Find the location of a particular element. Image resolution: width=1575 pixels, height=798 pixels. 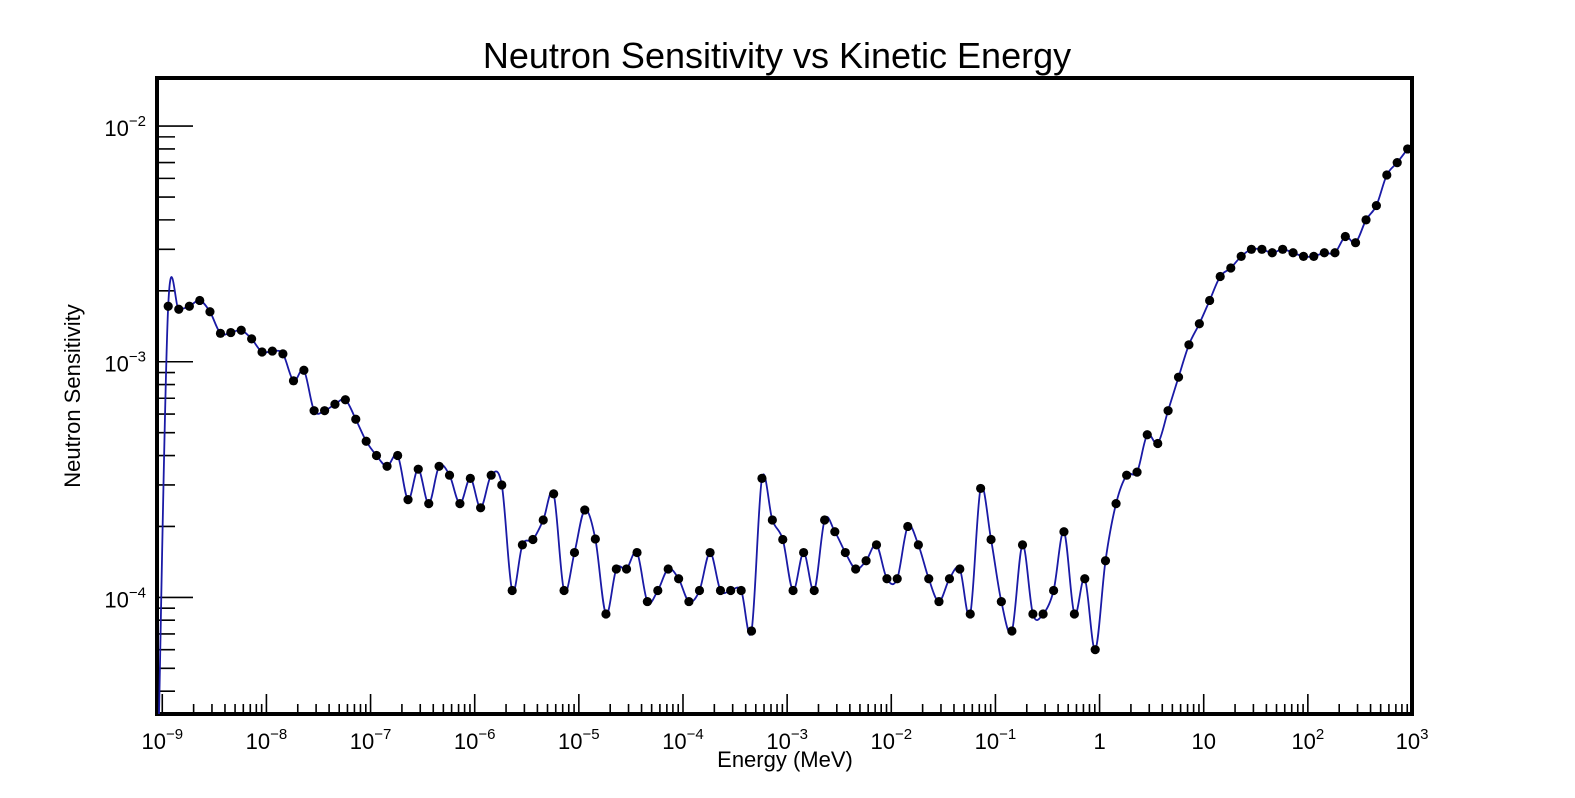

y-tick-labels: 10⁻⁴ 10⁻³ 10⁻² is located at coordinates (125, 362).